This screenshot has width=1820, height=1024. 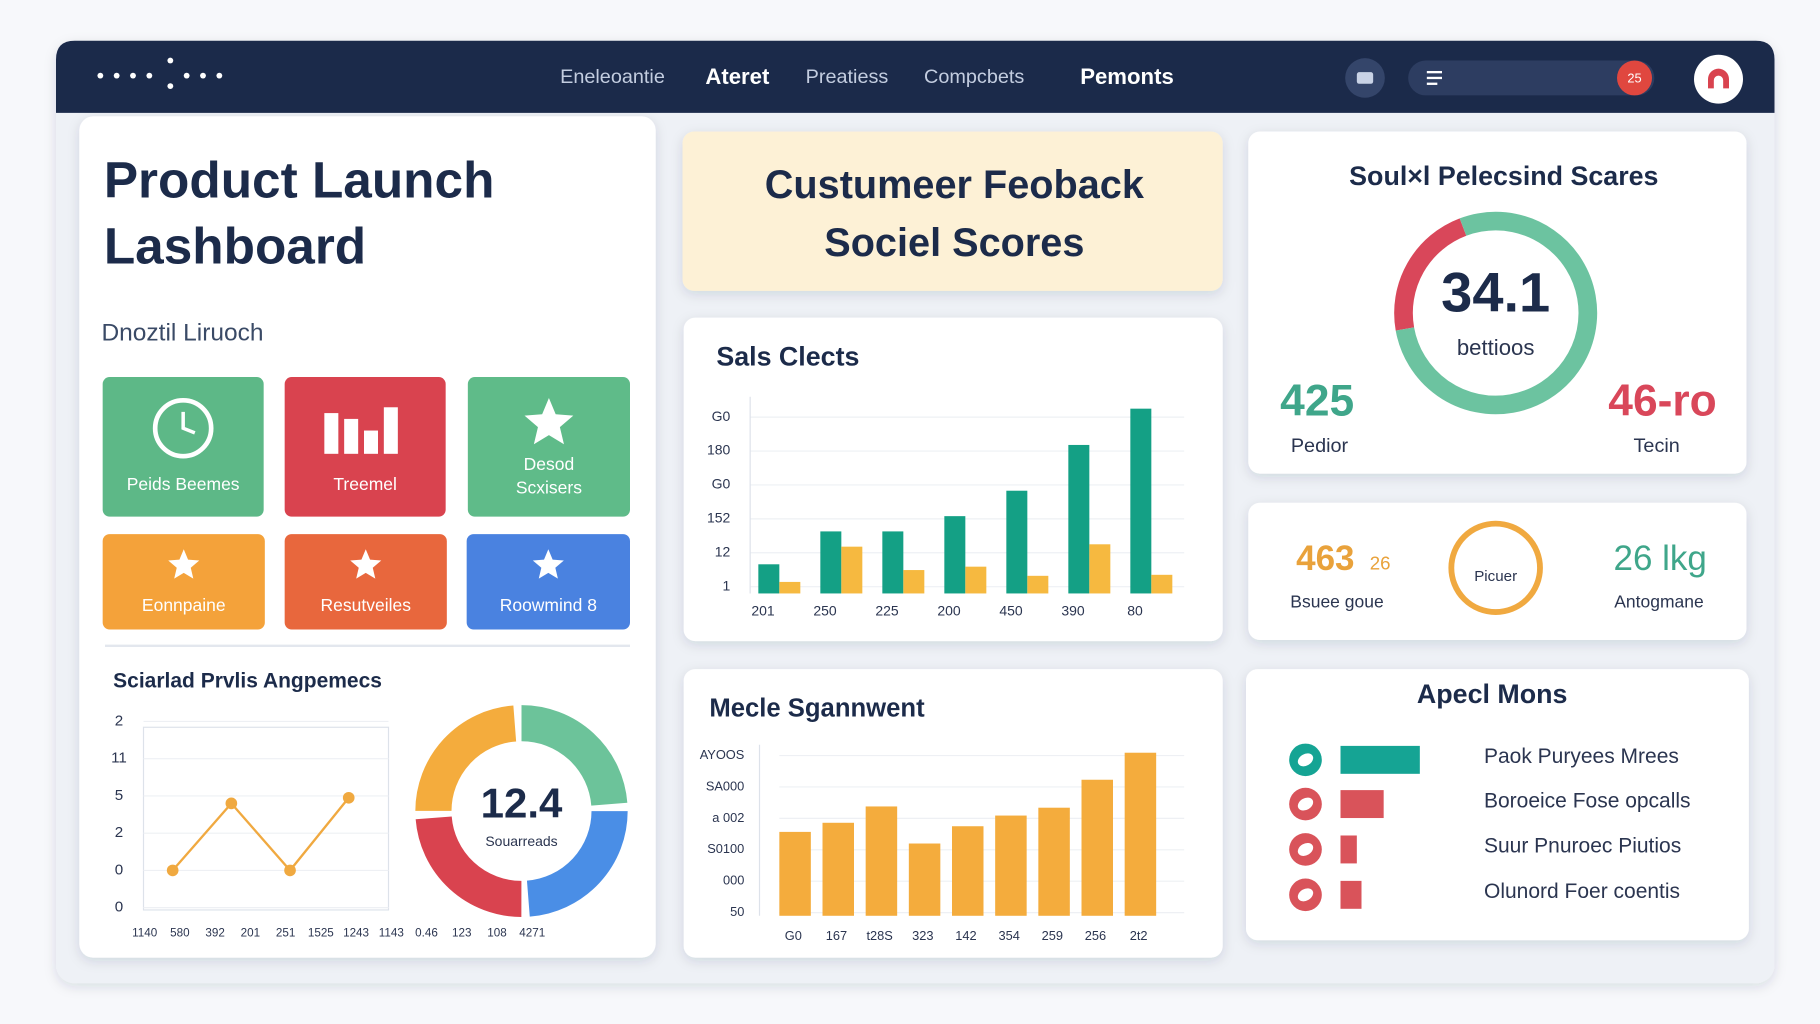 What do you see at coordinates (1496, 313) in the screenshot?
I see `gauge-segment` at bounding box center [1496, 313].